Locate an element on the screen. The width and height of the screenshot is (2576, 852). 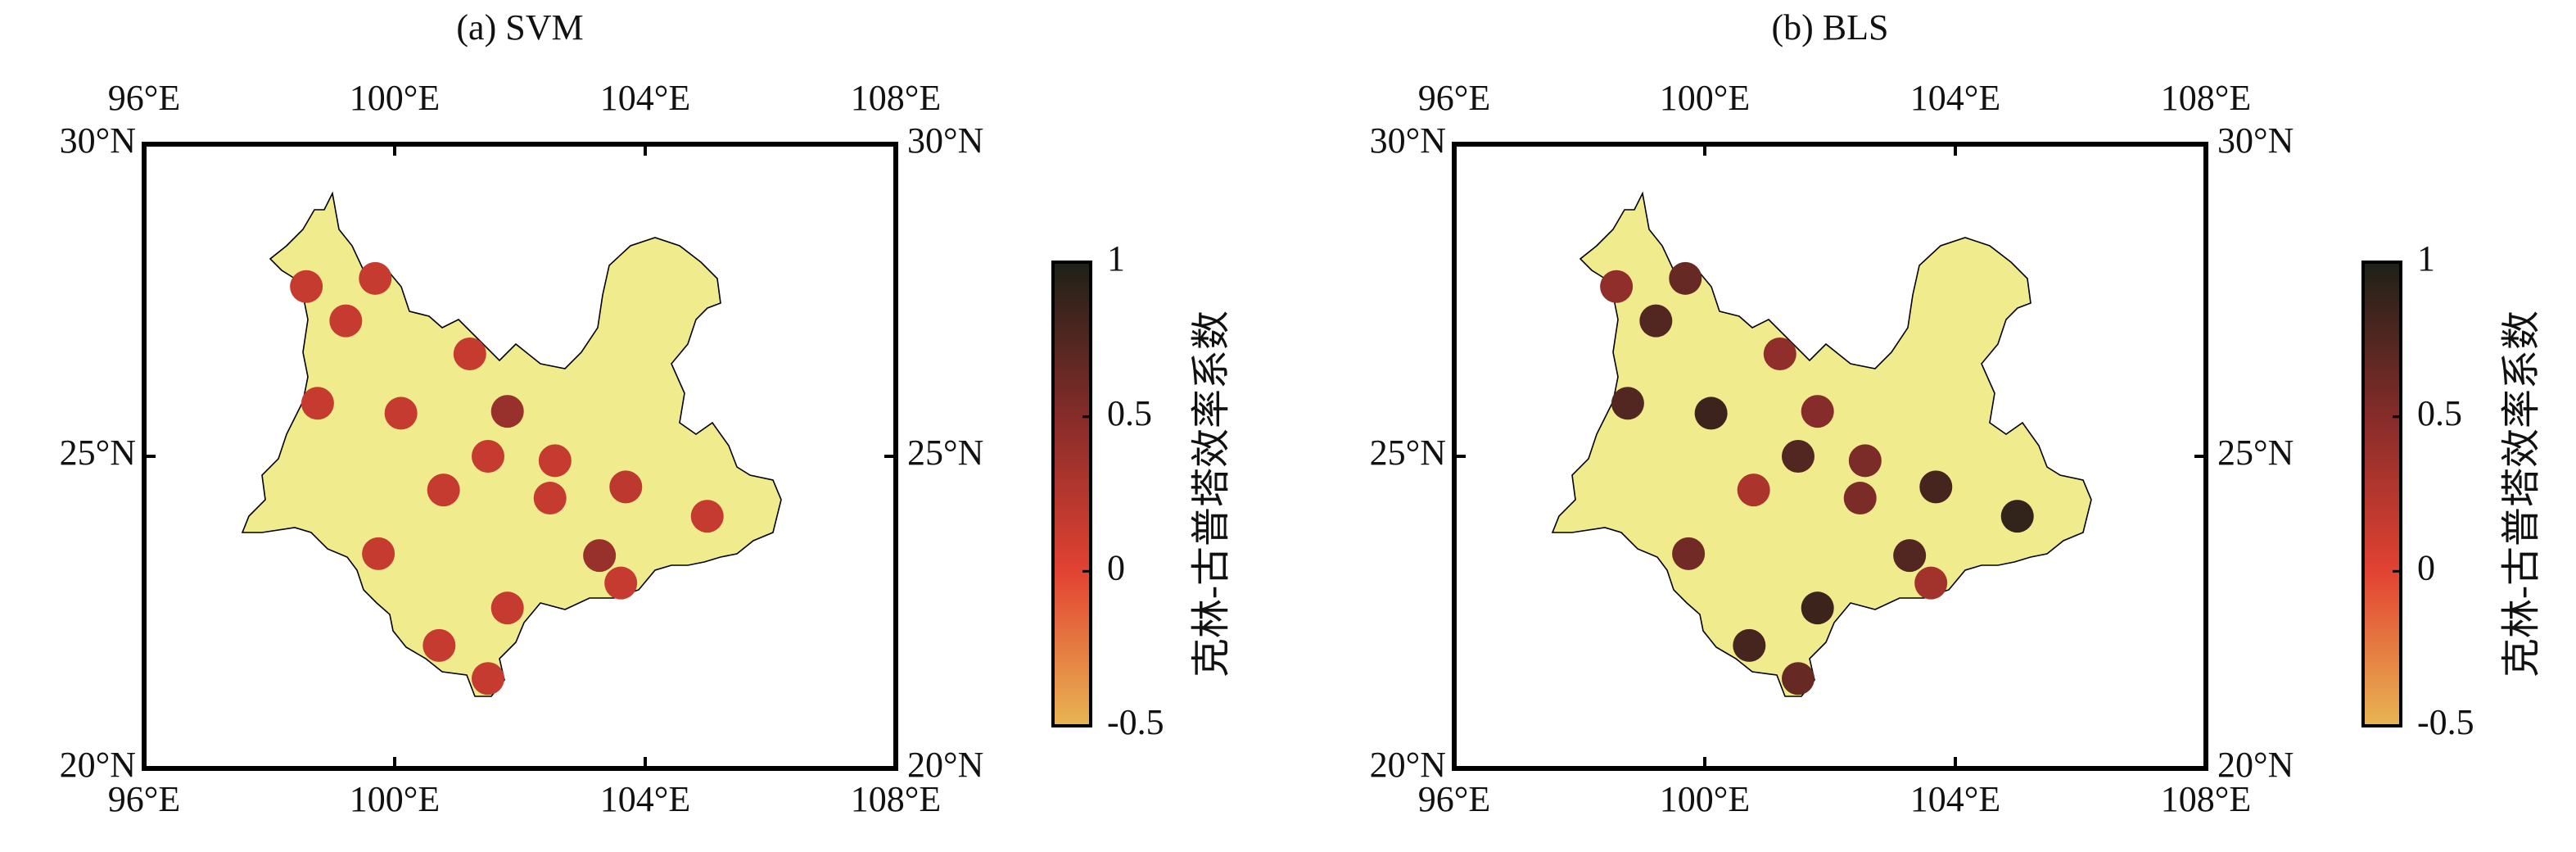
panel-title: (a) SVM is located at coordinates (519, 28).